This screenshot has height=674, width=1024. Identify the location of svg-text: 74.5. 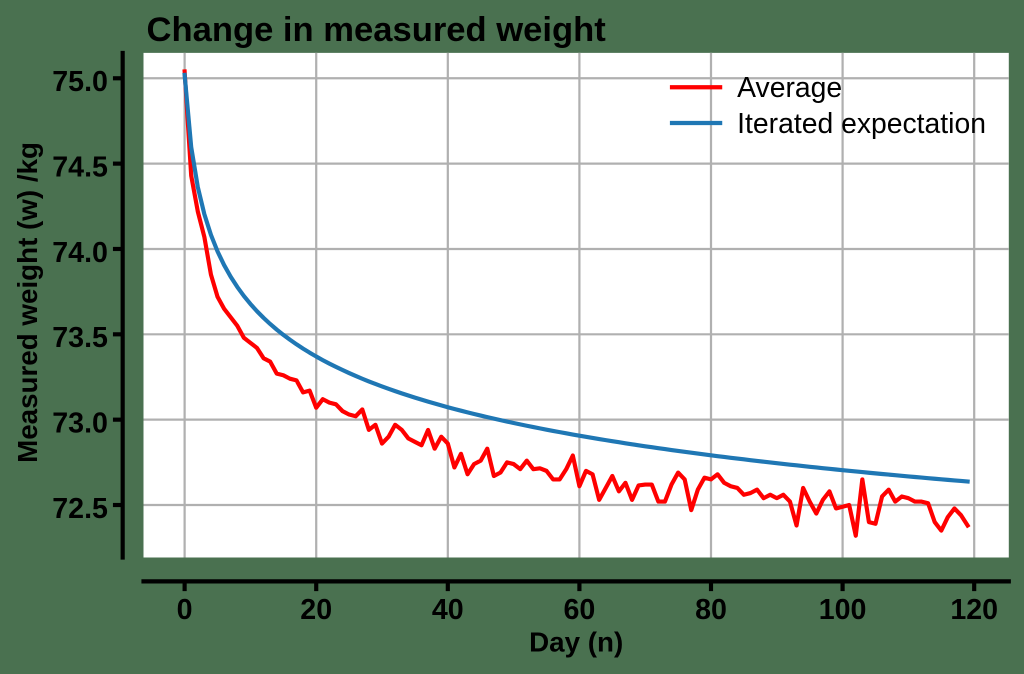
(80, 167).